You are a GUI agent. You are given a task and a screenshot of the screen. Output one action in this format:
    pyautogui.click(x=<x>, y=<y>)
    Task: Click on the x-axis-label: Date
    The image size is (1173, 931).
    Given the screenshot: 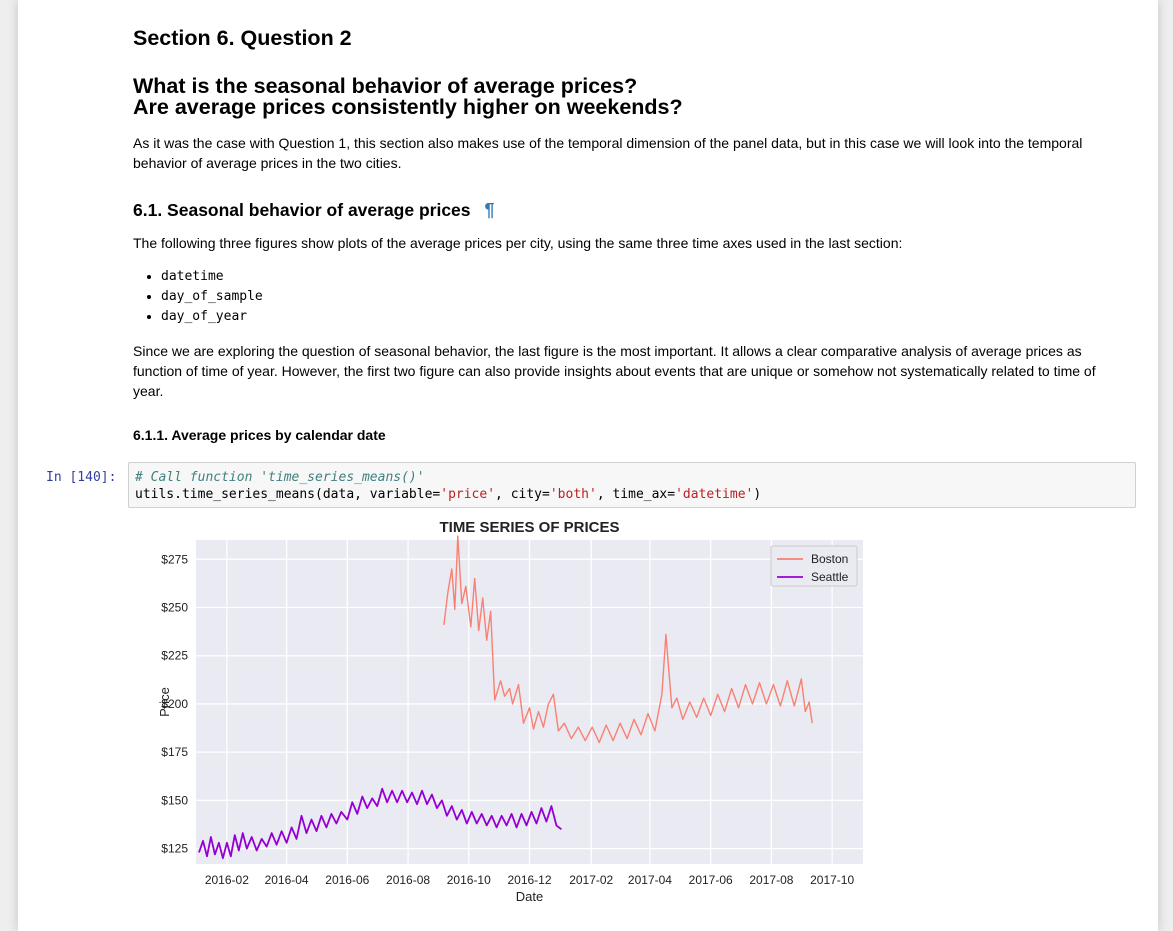 What is the action you would take?
    pyautogui.click(x=529, y=896)
    